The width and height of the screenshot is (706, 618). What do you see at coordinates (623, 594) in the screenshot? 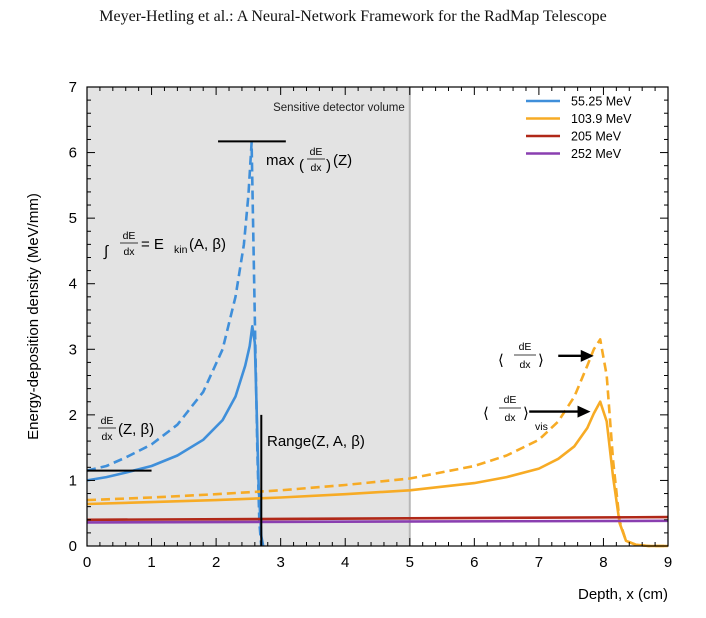
I see `x-axis-label: Depth, x (cm)` at bounding box center [623, 594].